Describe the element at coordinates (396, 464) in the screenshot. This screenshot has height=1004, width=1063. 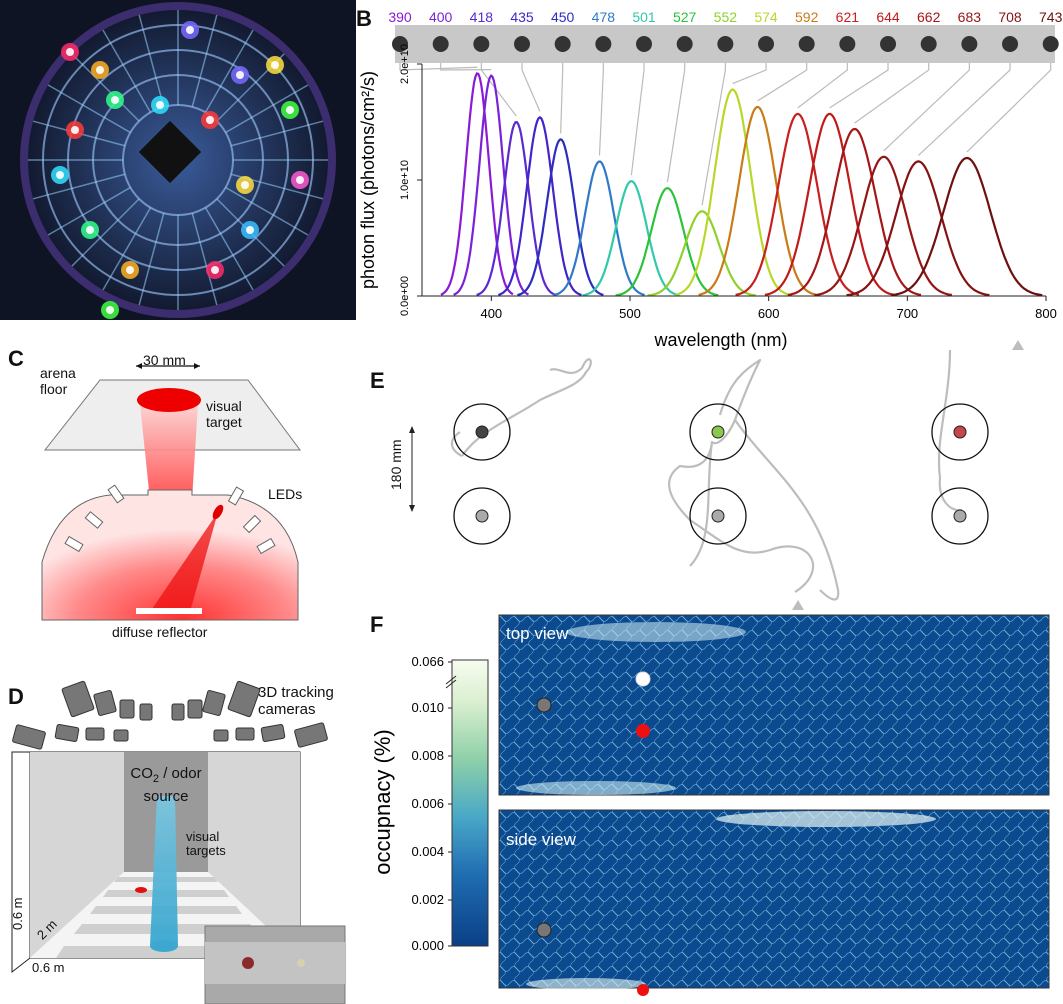
I see `label-scale-bar: 180 mm` at that location.